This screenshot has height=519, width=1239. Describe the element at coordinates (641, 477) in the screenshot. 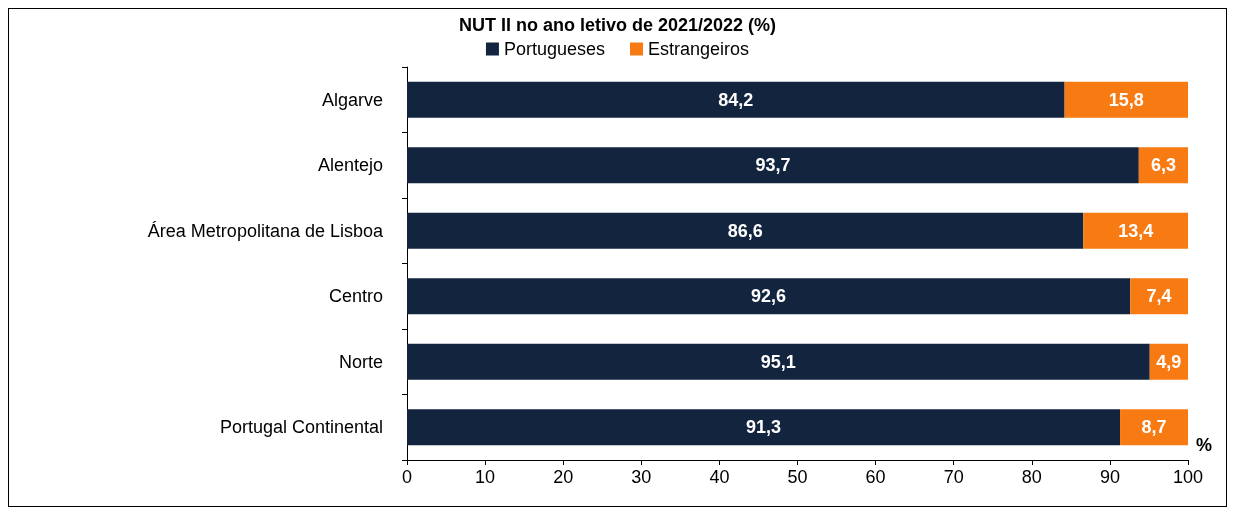

I see `x-tick-label: 30` at that location.